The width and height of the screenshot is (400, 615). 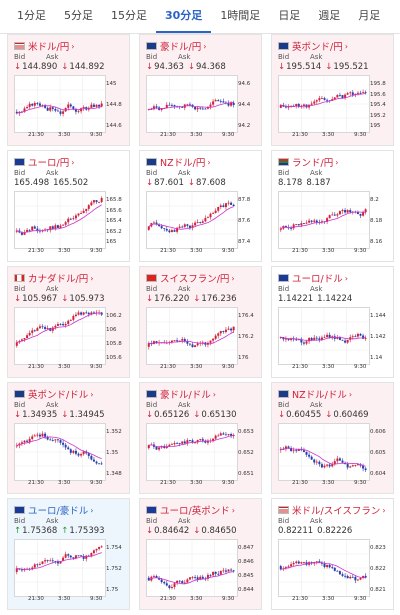 What do you see at coordinates (58, 395) in the screenshot?
I see `pair-name: 英ポンド/ドル` at bounding box center [58, 395].